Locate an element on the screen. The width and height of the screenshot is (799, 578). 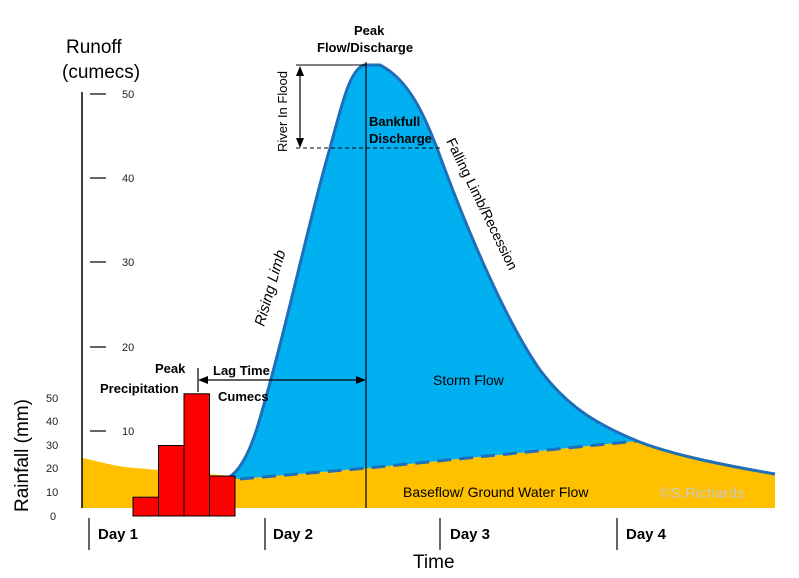
runoff-axis-title-1: Runoff is located at coordinates (94, 47).